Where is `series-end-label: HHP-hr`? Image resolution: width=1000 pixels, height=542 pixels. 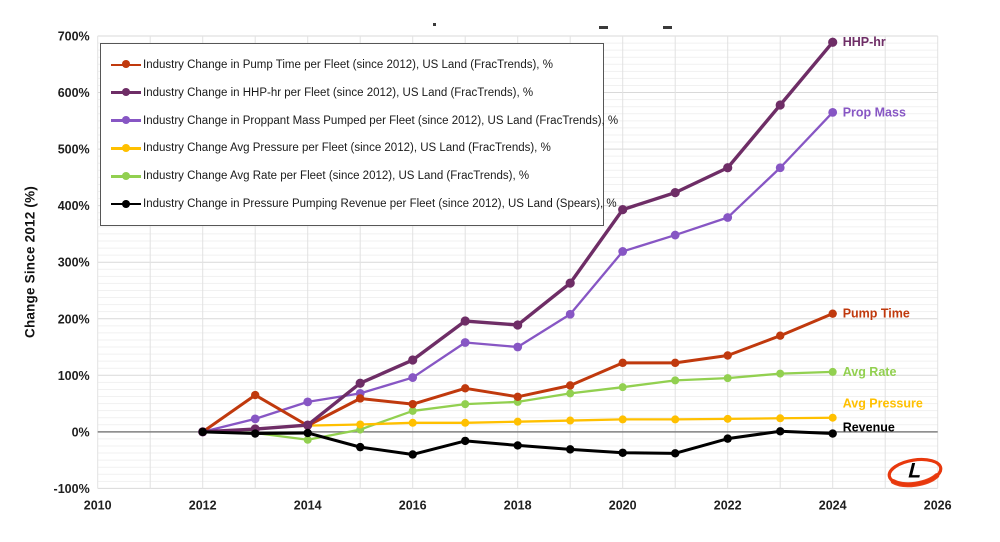 series-end-label: HHP-hr is located at coordinates (864, 42).